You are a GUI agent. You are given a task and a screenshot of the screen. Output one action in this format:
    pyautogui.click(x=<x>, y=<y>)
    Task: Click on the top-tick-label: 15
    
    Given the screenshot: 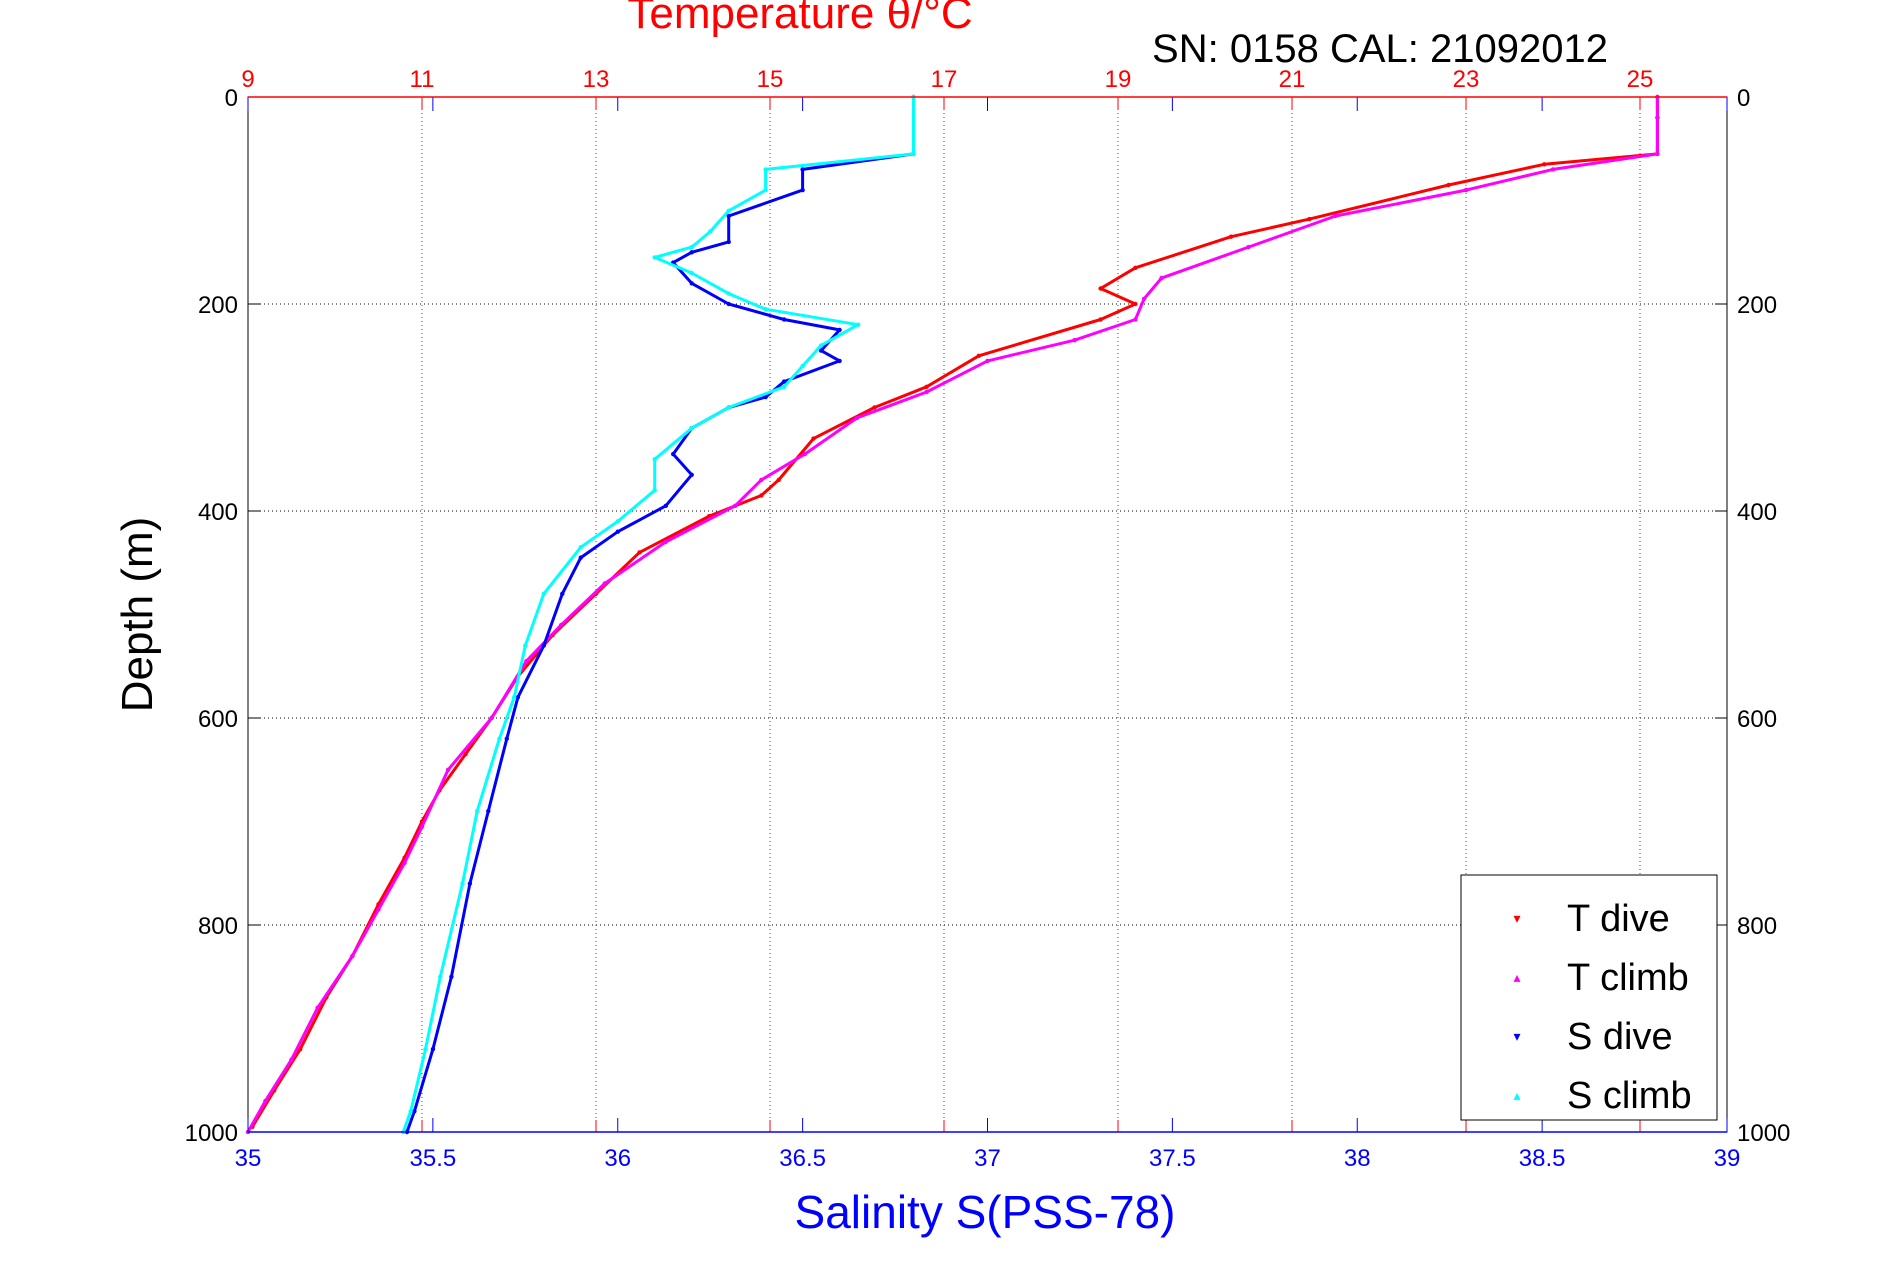 What is the action you would take?
    pyautogui.click(x=770, y=79)
    